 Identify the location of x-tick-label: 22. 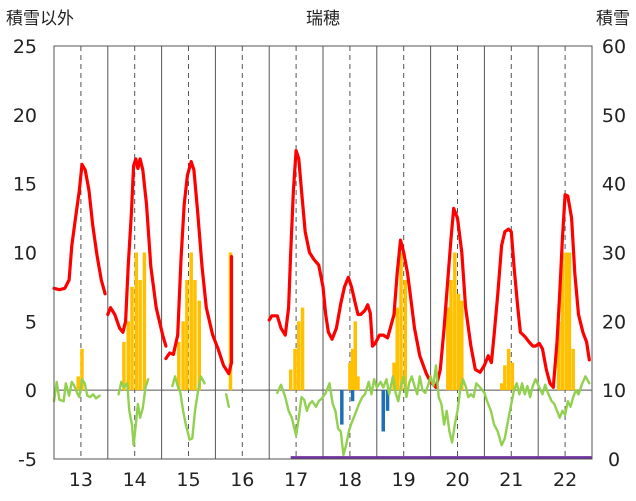
(565, 480).